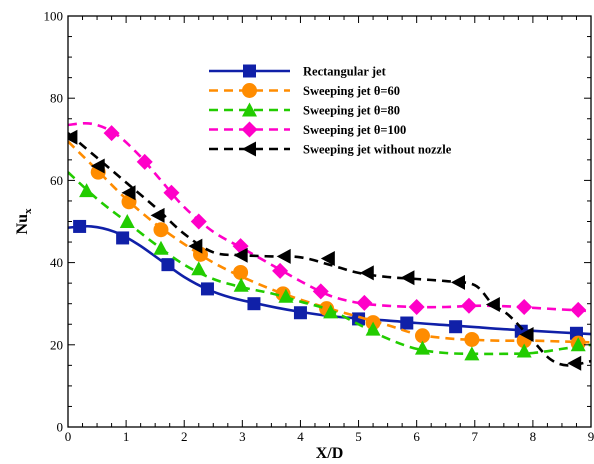 The height and width of the screenshot is (464, 594). I want to click on legend-label: Sweeping jet θ=80, so click(351, 111).